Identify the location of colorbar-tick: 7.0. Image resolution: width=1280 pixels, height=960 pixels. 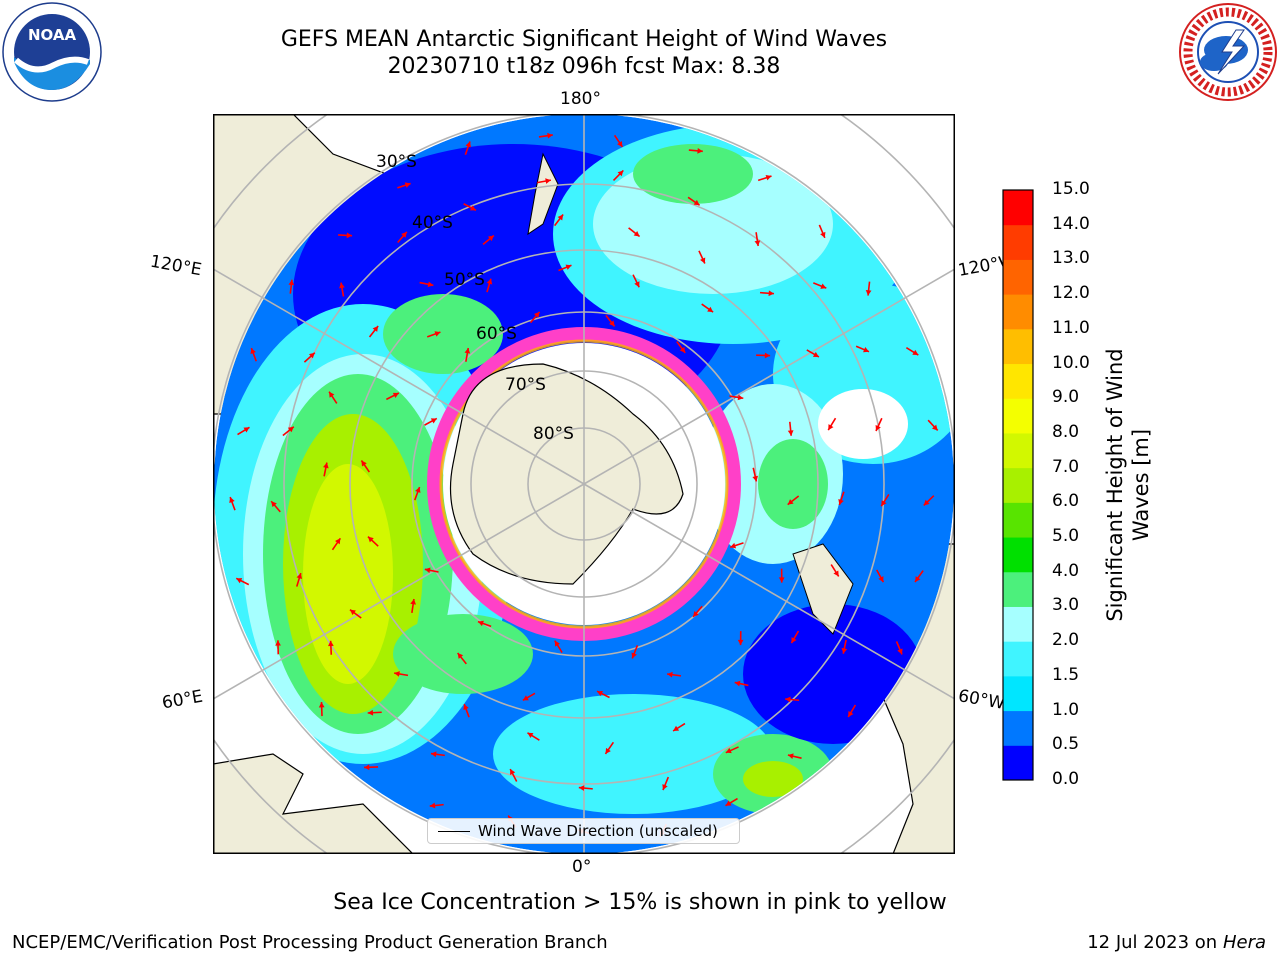
(1066, 466).